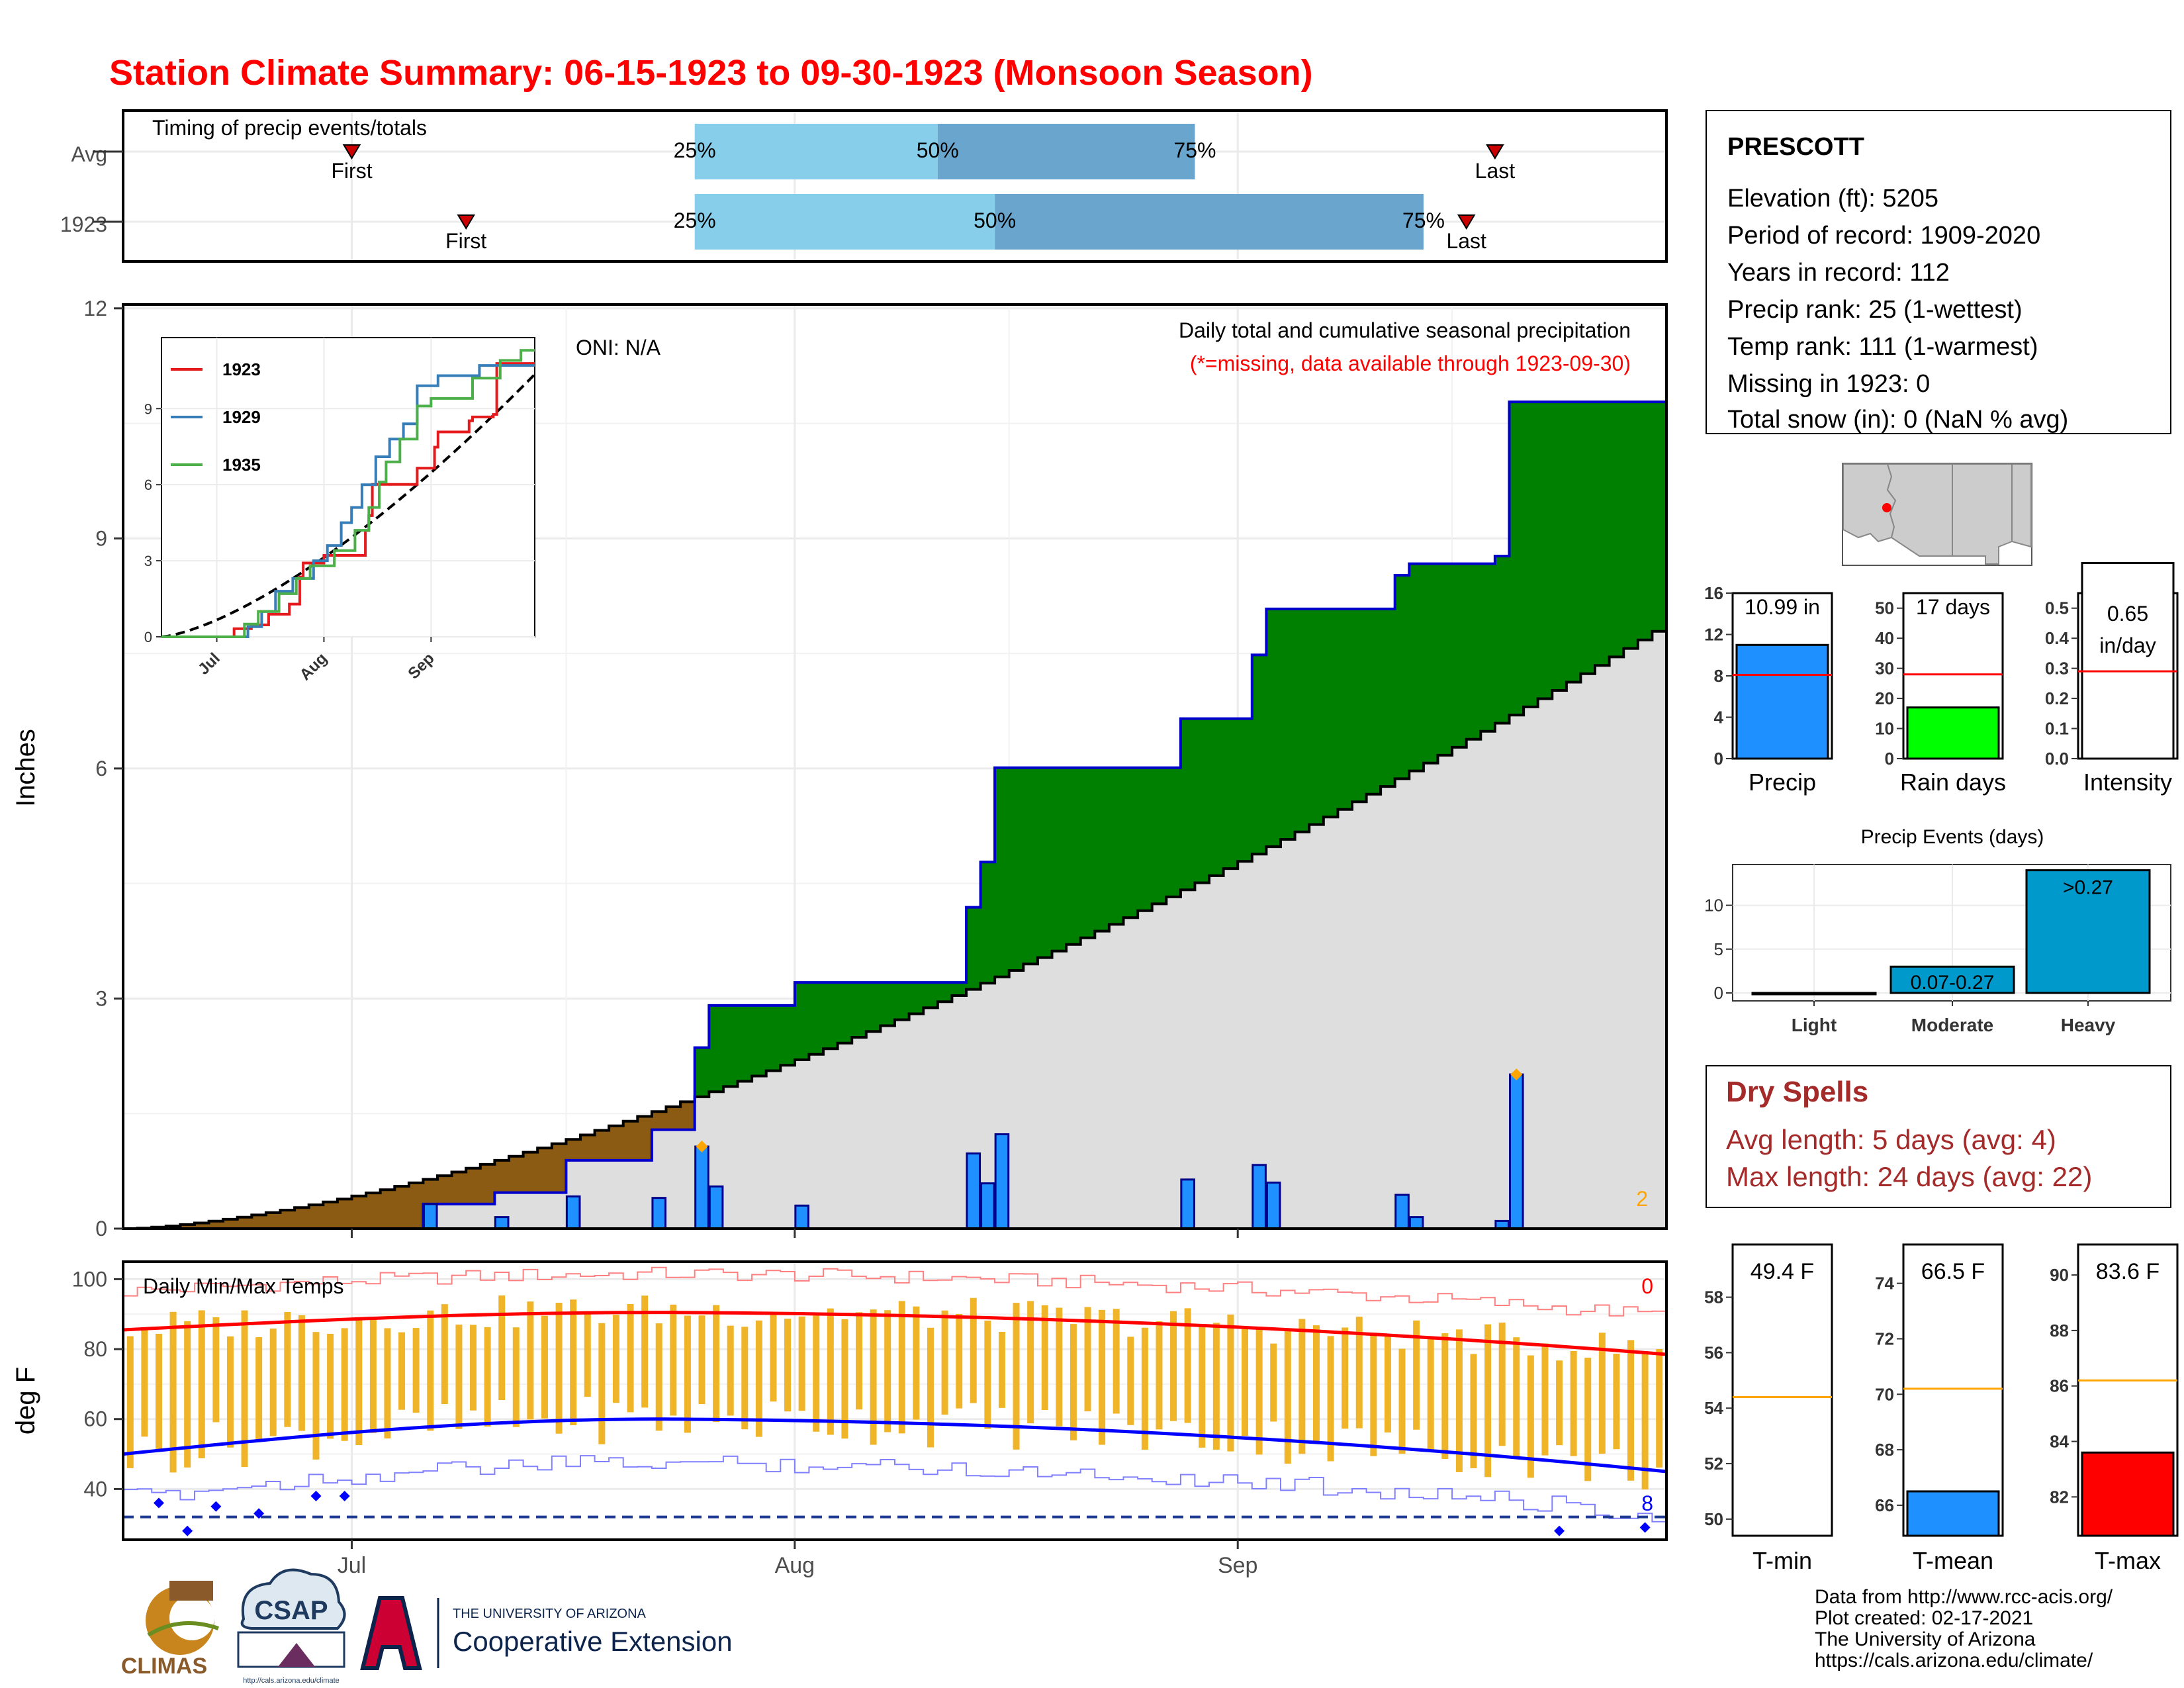  I want to click on mini-chart-tick-label: 88, so click(2059, 1330).